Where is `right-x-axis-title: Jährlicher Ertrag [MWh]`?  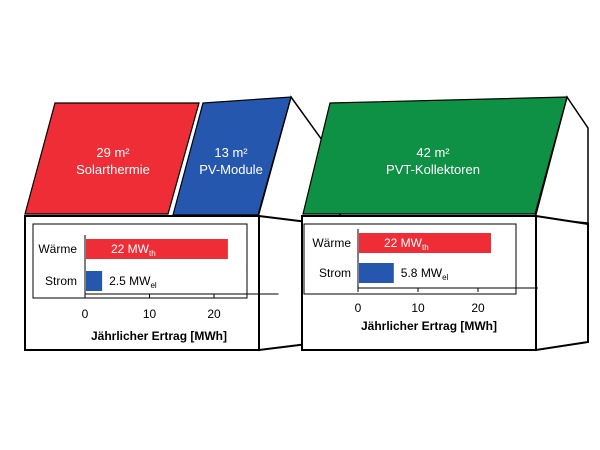 right-x-axis-title: Jährlicher Ertrag [MWh] is located at coordinates (429, 326).